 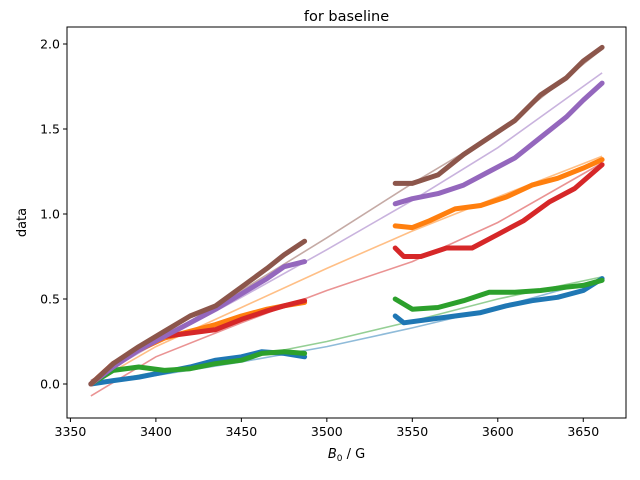 What do you see at coordinates (241, 431) in the screenshot?
I see `x-tick-label-2: 3450` at bounding box center [241, 431].